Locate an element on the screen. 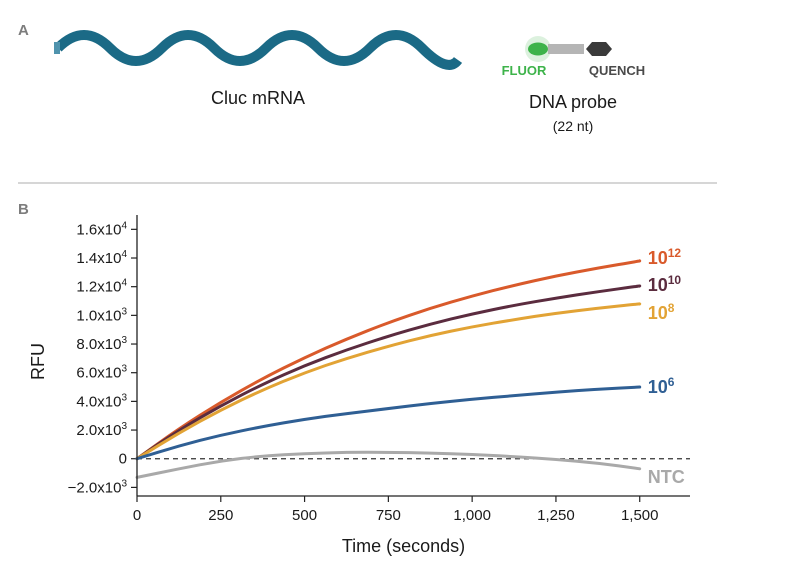  mrna-label: Cluc mRNA is located at coordinates (258, 98).